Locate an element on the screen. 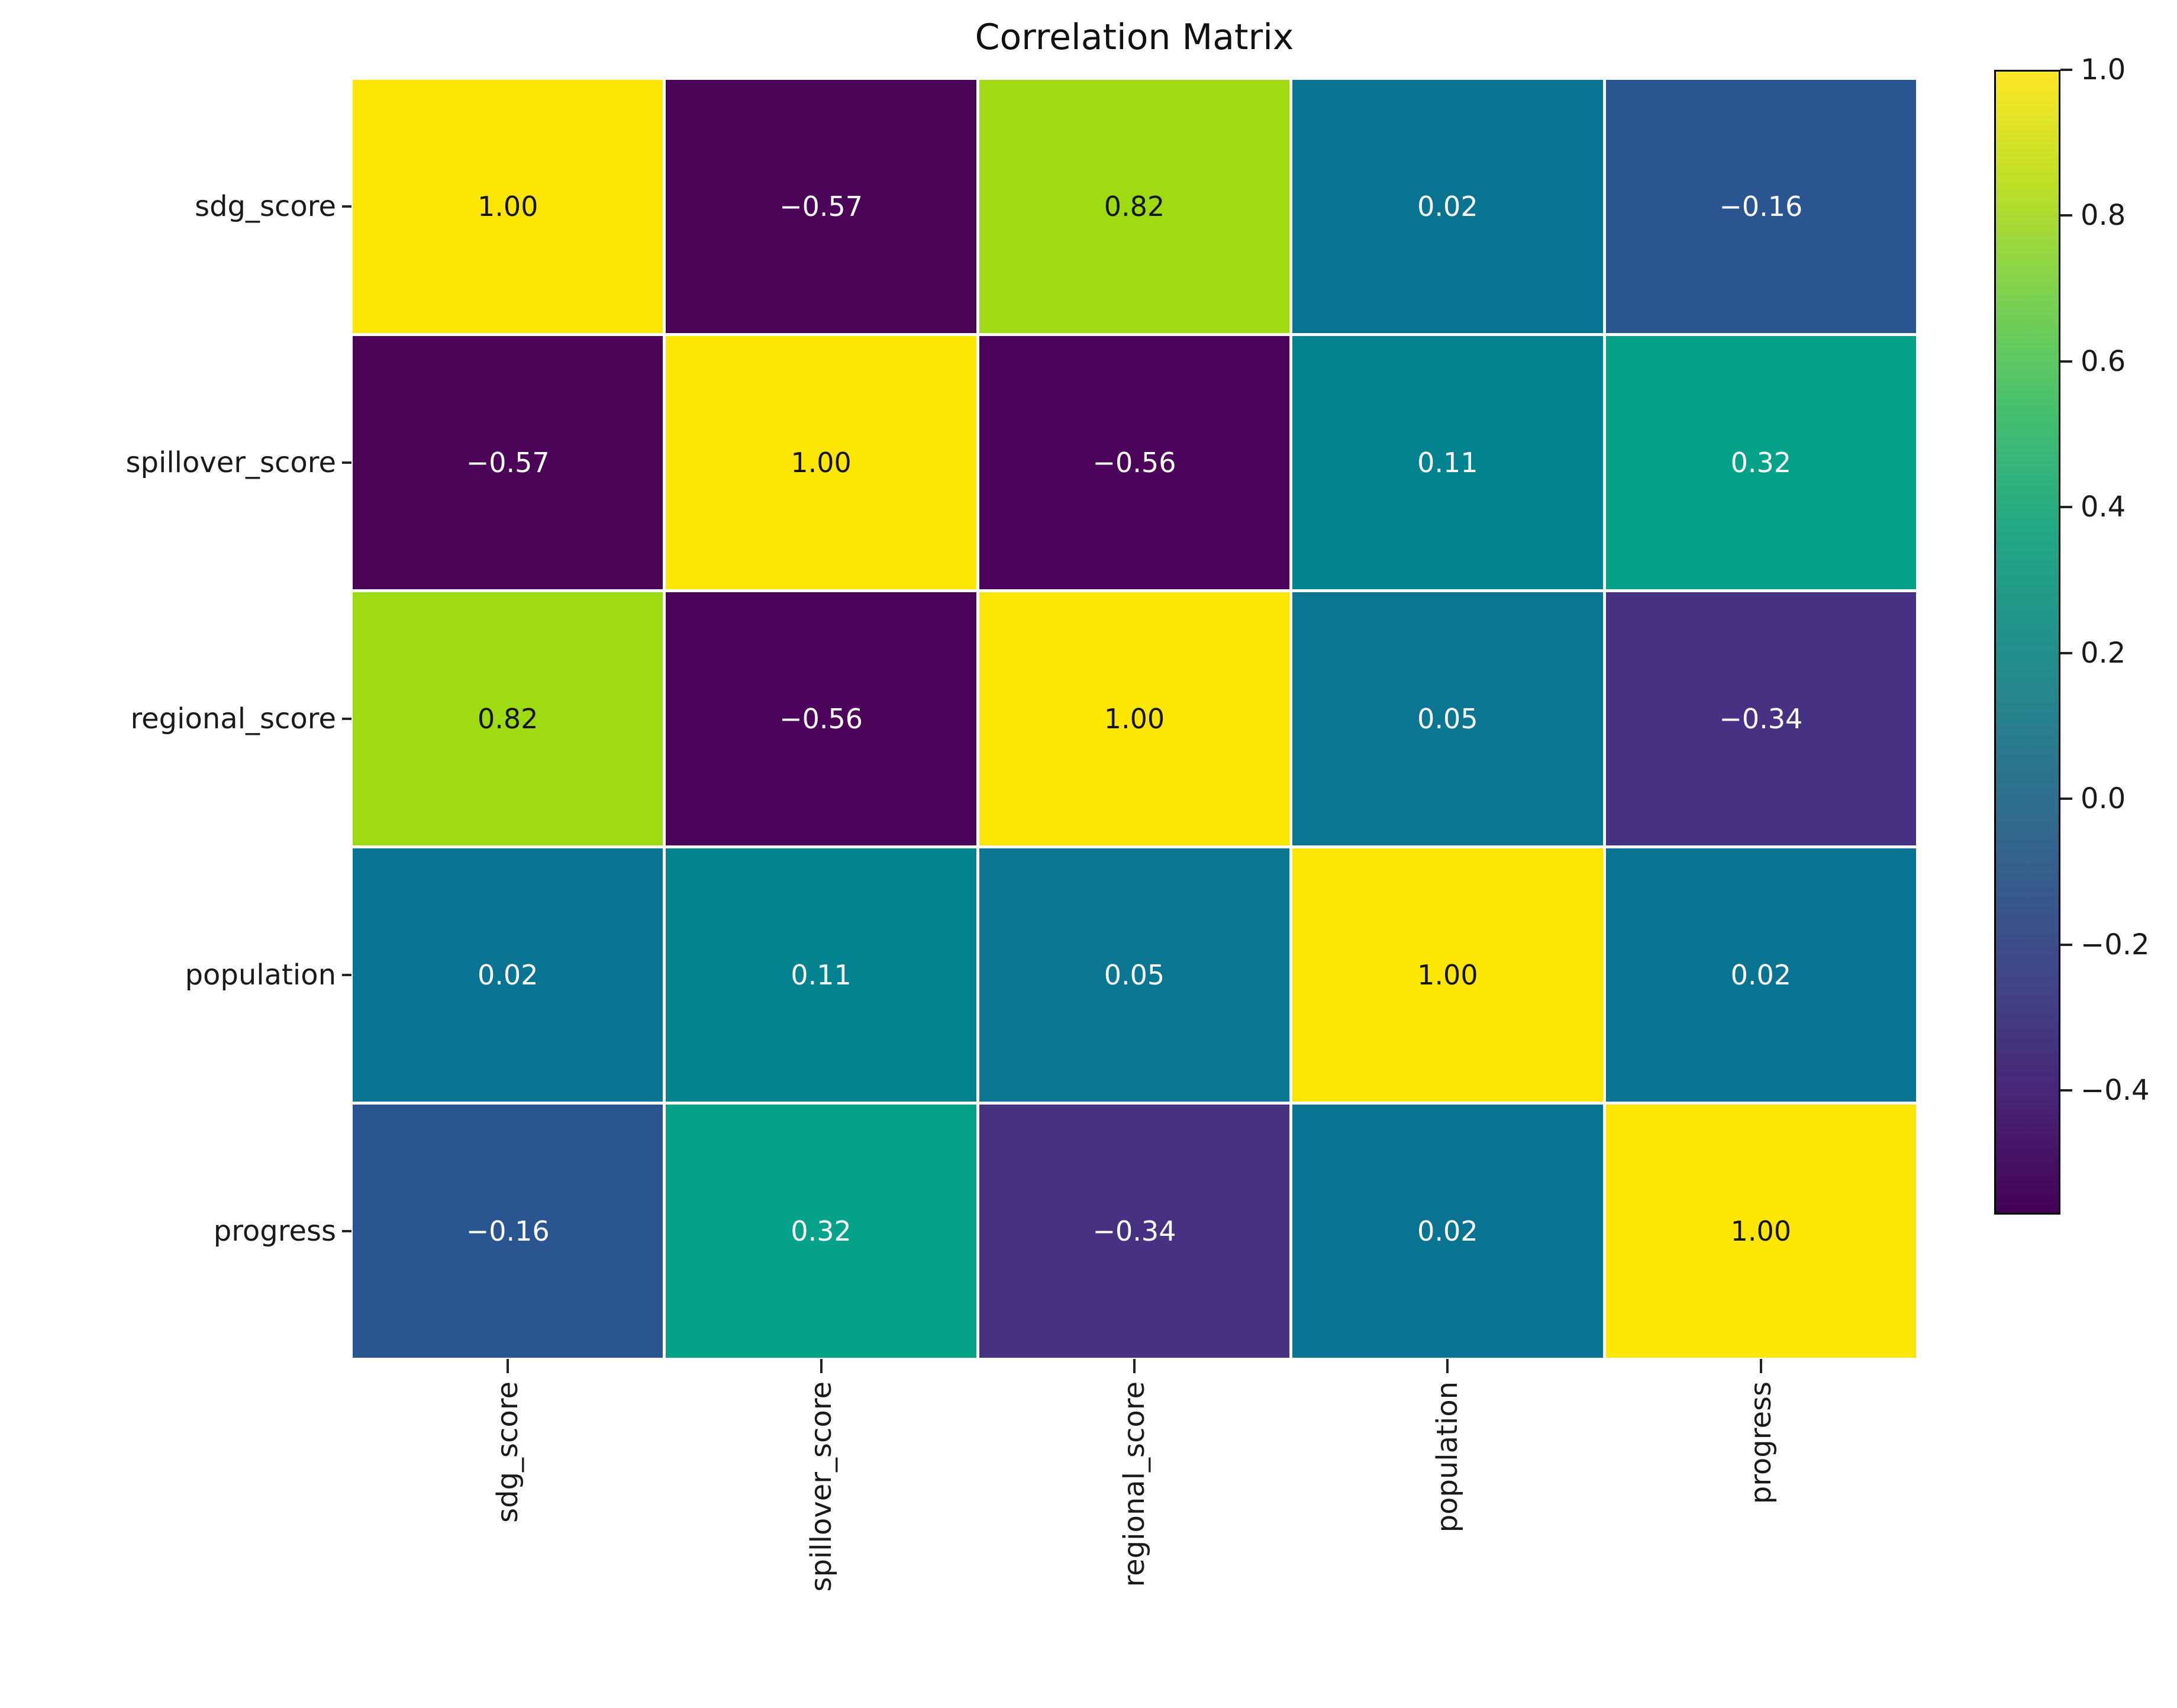  chart-title: Correlation Matrix is located at coordinates (1134, 37).